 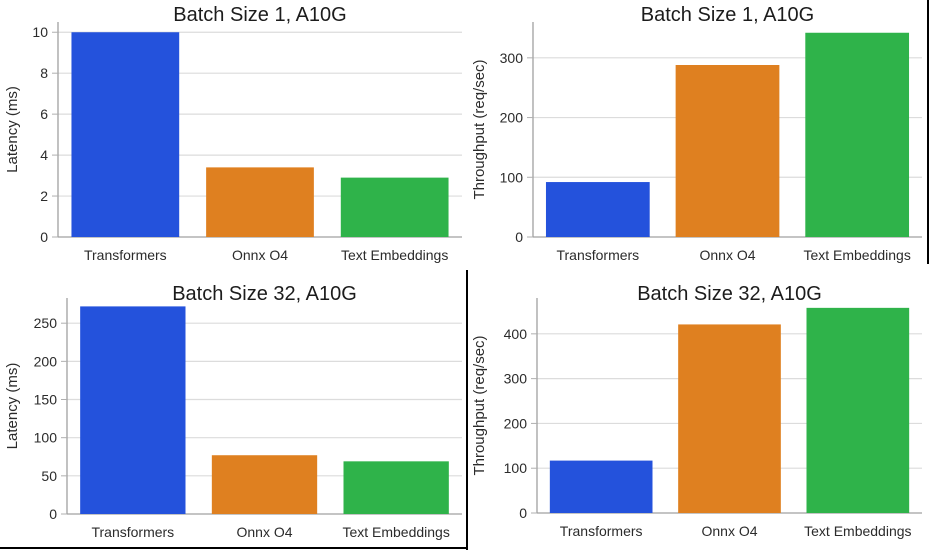 I want to click on divider-line-vertical-bottom-middle, so click(x=467, y=410).